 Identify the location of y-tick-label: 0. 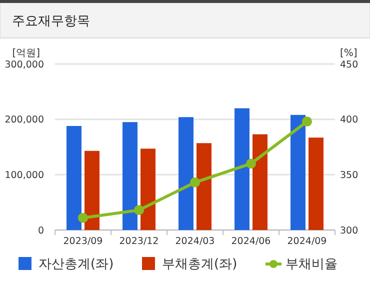
(41, 230).